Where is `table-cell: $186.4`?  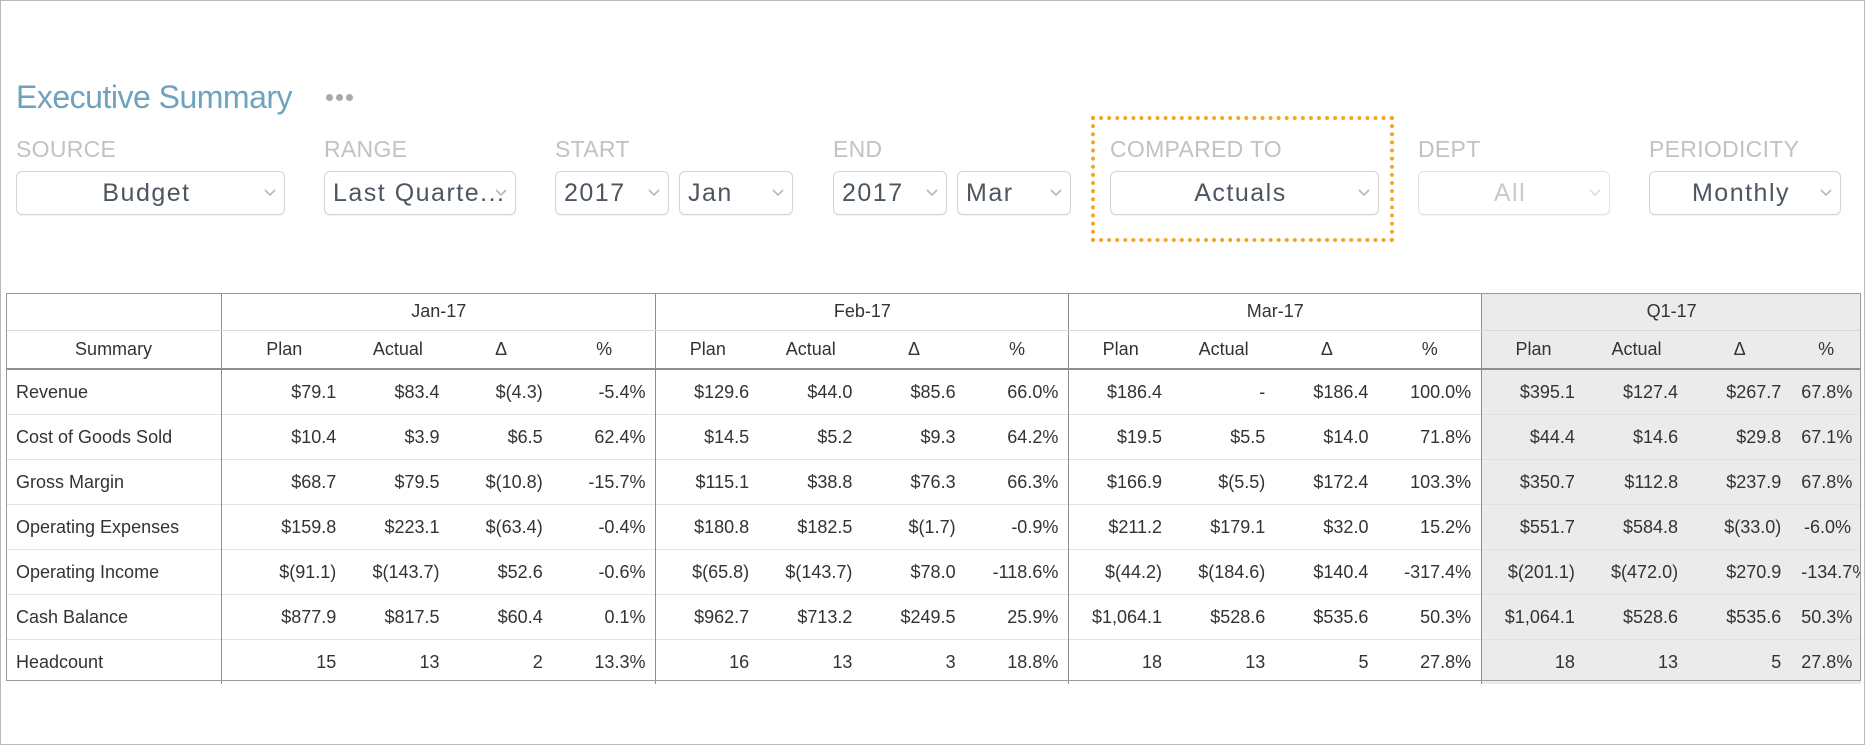
table-cell: $186.4 is located at coordinates (1120, 392).